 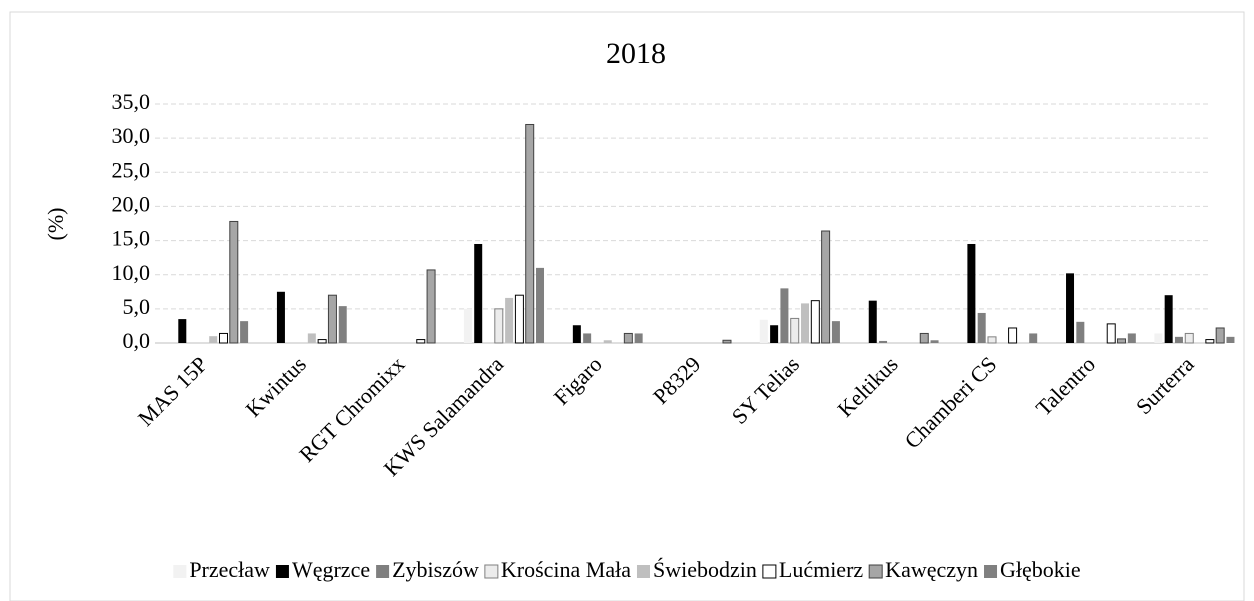 What do you see at coordinates (131, 203) in the screenshot?
I see `y-tick-label: 20,0` at bounding box center [131, 203].